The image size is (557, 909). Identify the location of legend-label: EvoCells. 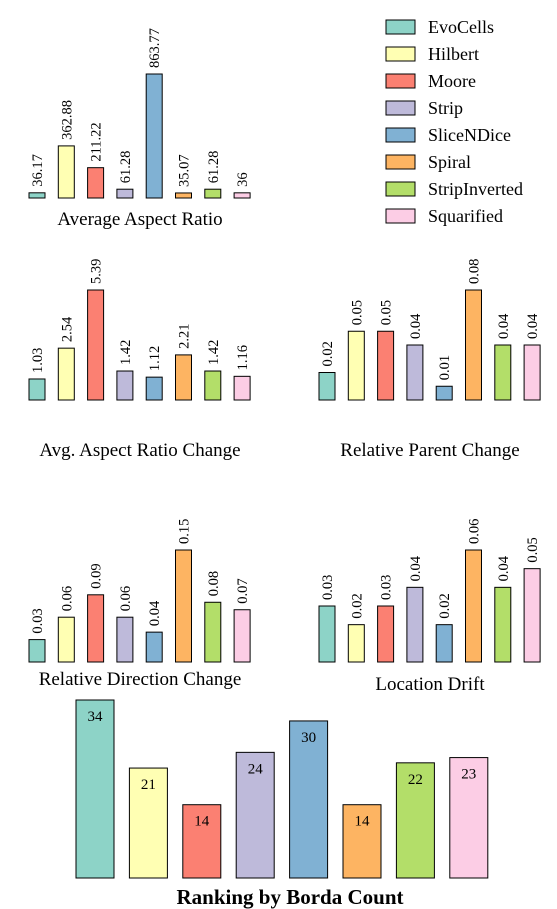
(461, 27).